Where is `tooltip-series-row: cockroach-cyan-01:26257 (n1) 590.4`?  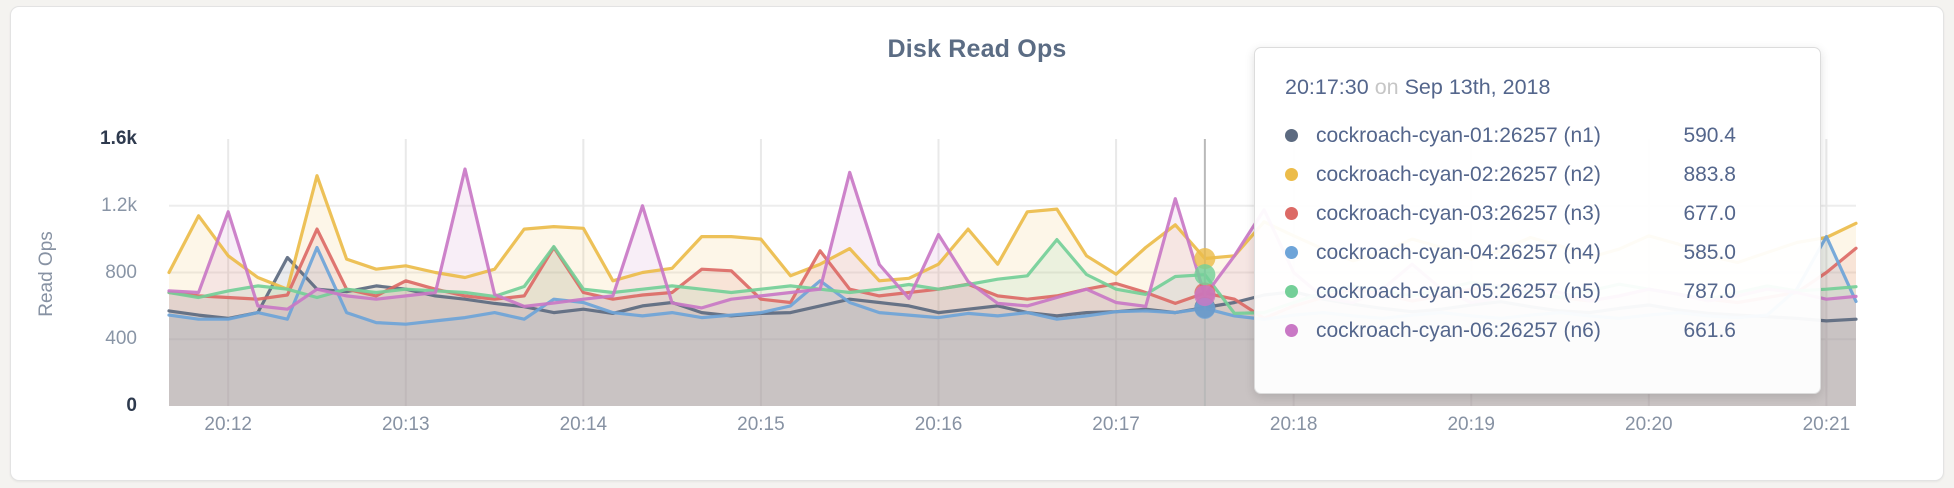
tooltip-series-row: cockroach-cyan-01:26257 (n1) 590.4 is located at coordinates (1537, 135).